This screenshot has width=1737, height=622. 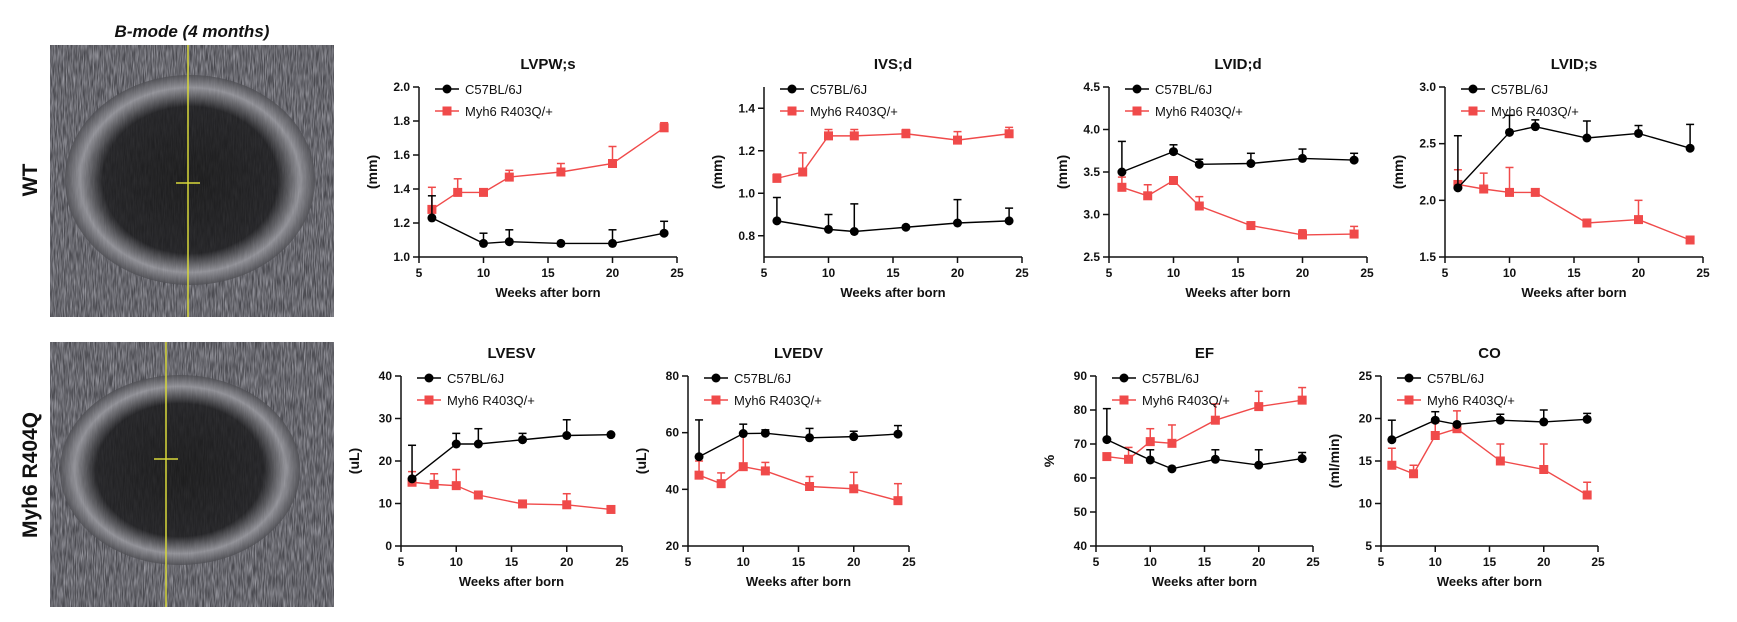 What do you see at coordinates (893, 64) in the screenshot?
I see `chart-title: IVS;d` at bounding box center [893, 64].